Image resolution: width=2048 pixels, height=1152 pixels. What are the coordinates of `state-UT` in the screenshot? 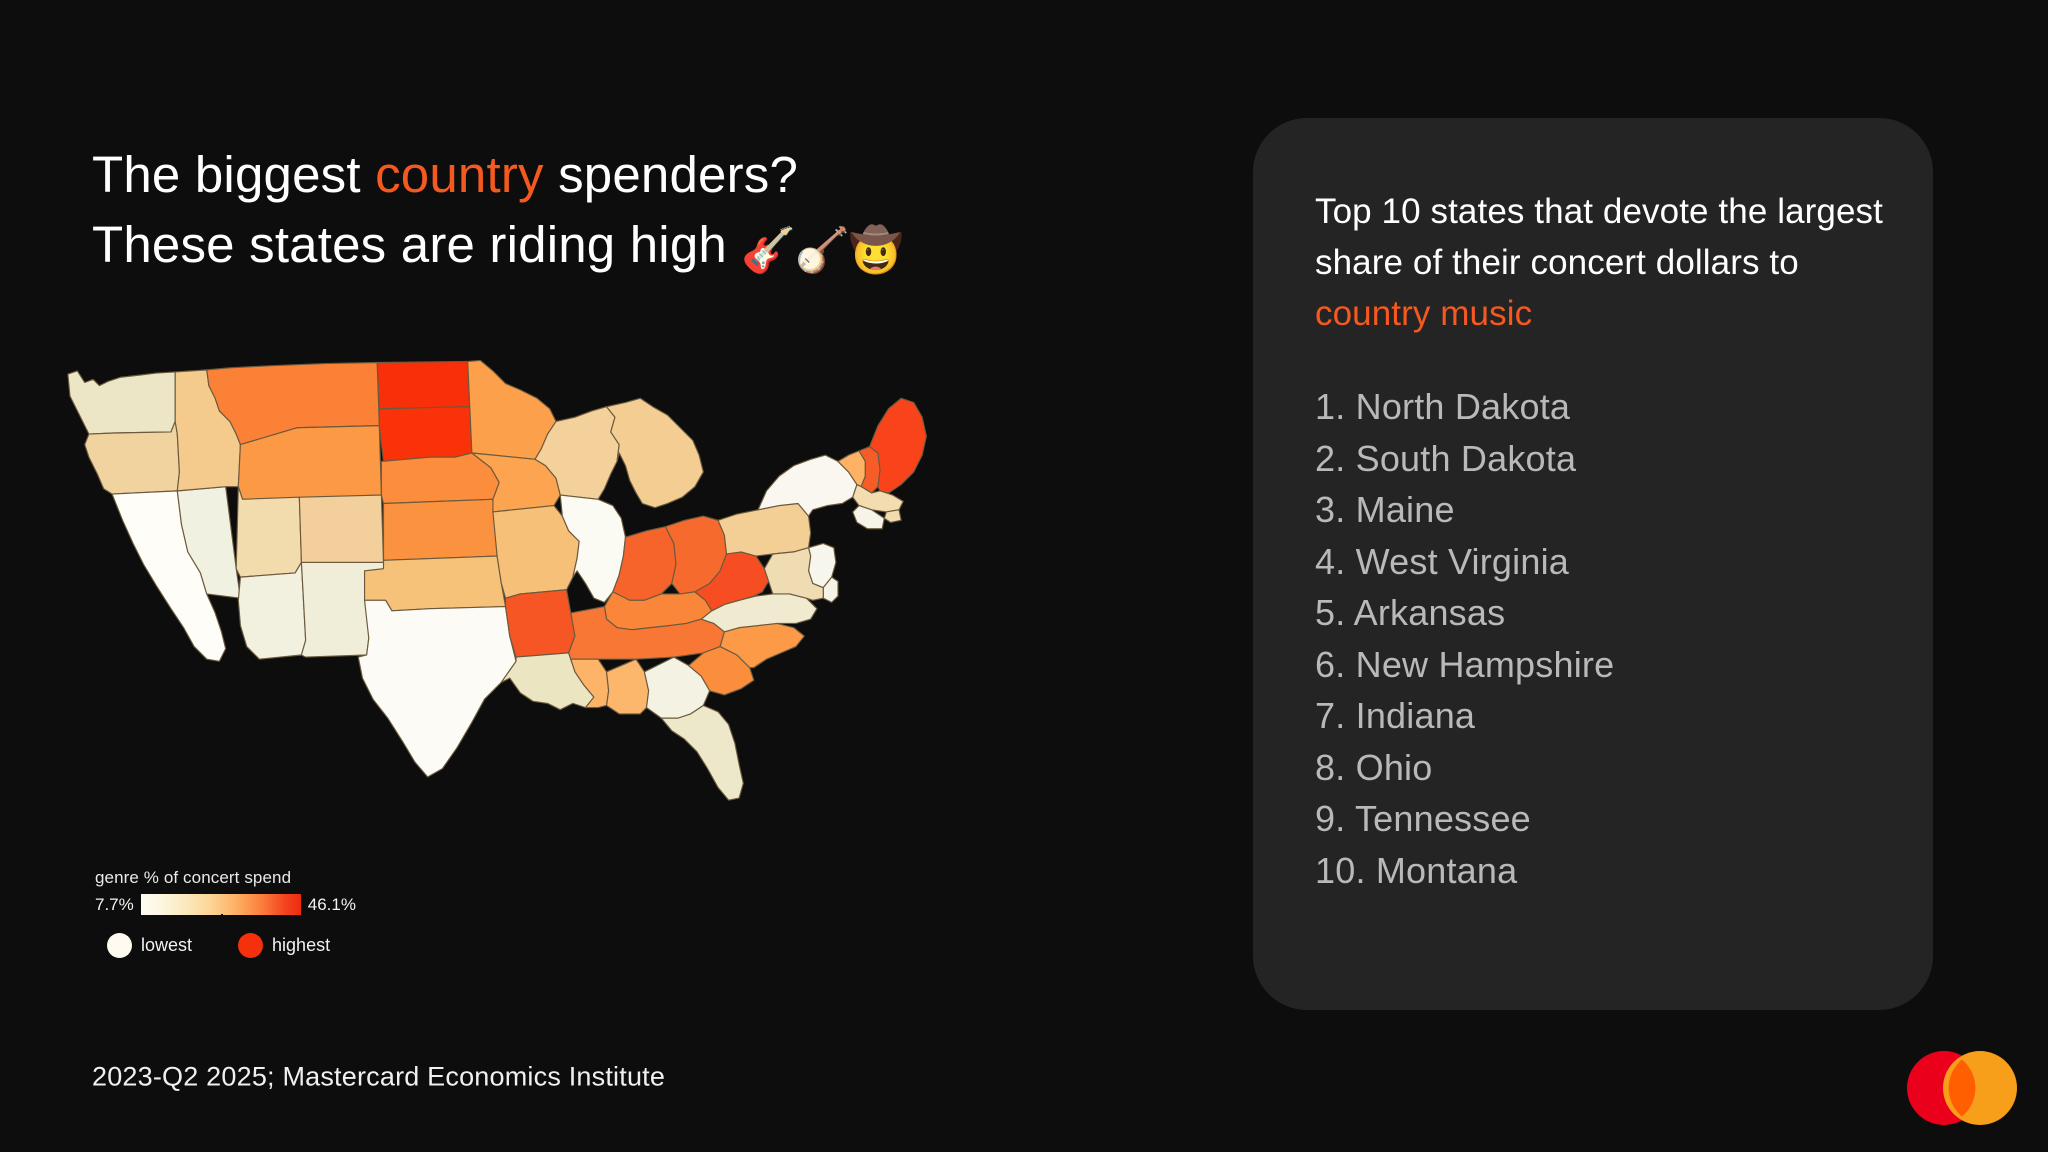 It's located at (269, 532).